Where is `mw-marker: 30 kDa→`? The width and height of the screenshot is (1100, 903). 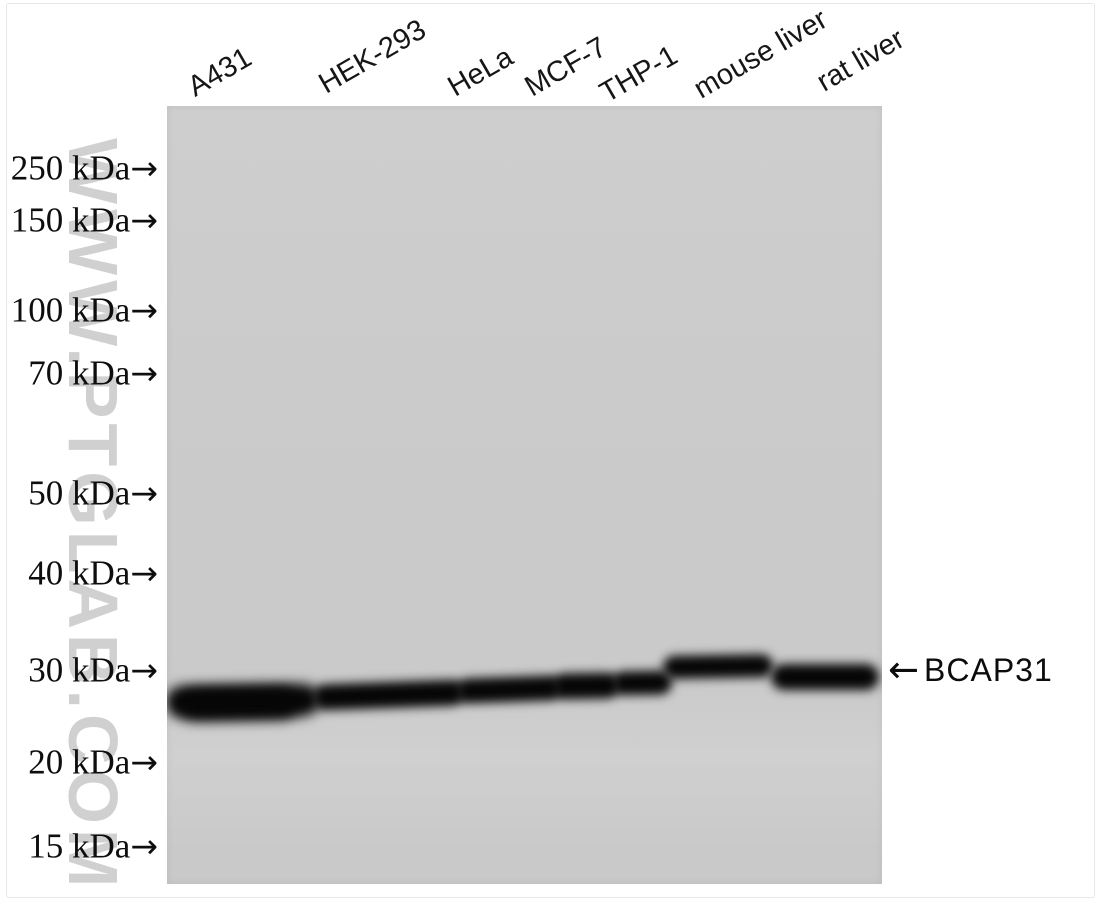 mw-marker: 30 kDa→ is located at coordinates (93, 670).